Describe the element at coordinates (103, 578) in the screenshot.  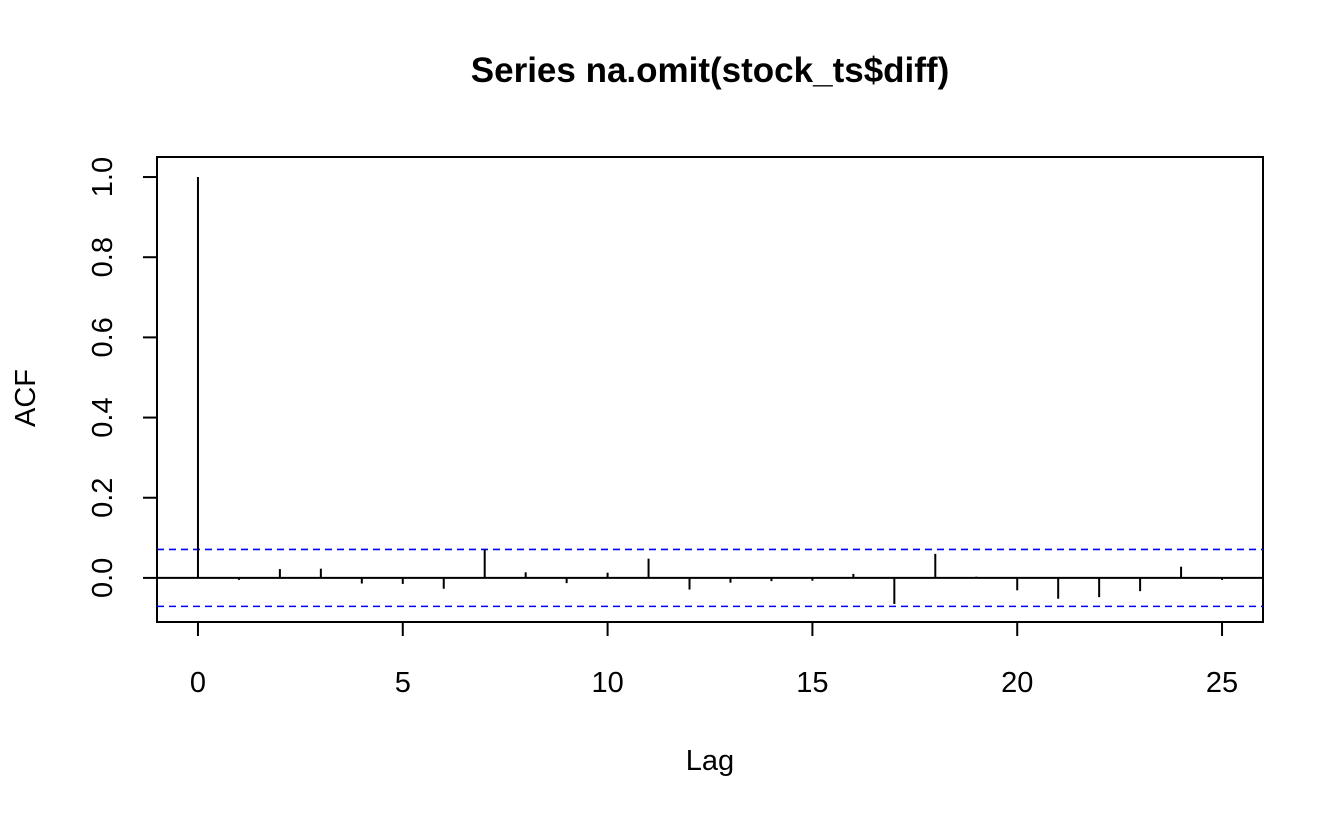
I see `y-tick-label-0: 0.0` at that location.